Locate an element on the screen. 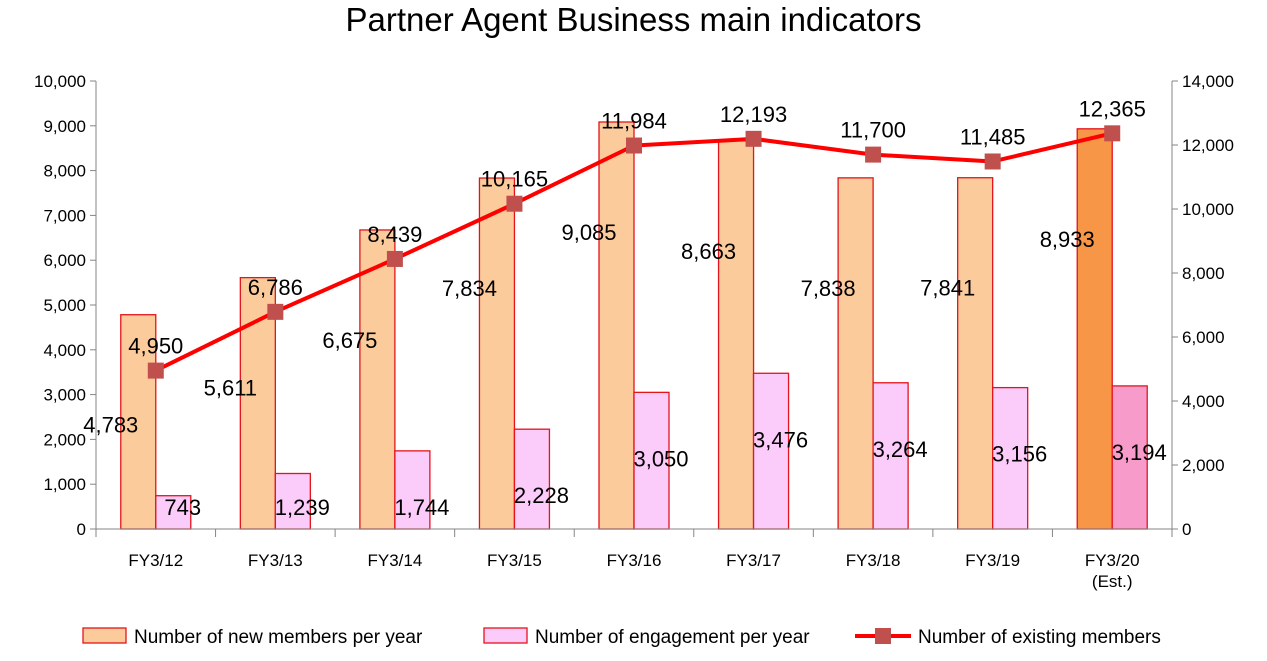 This screenshot has height=661, width=1267. x-axis-category-line: FY3/14 is located at coordinates (394, 560).